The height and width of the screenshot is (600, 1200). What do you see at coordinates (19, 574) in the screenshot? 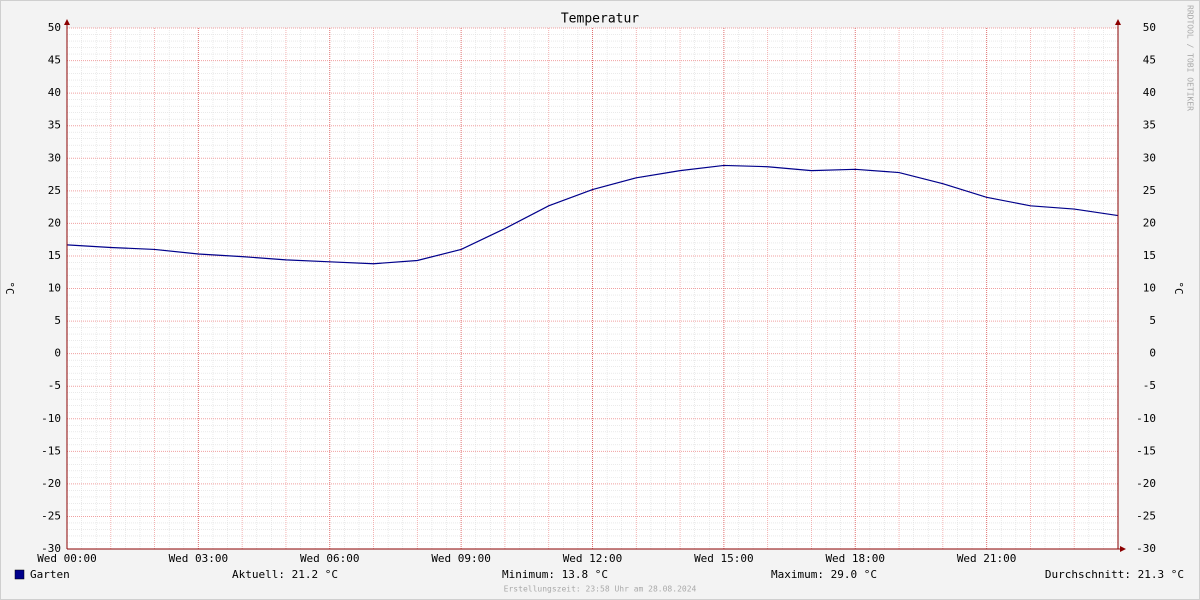
I see `legend-swatch` at bounding box center [19, 574].